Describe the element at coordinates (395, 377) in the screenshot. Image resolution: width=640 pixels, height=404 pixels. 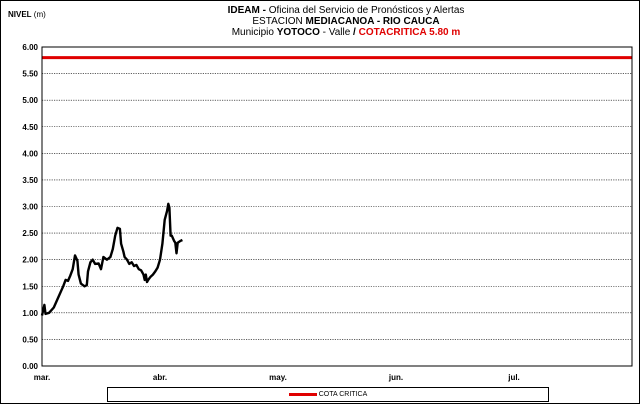
I see `x-tick-label: jun.` at that location.